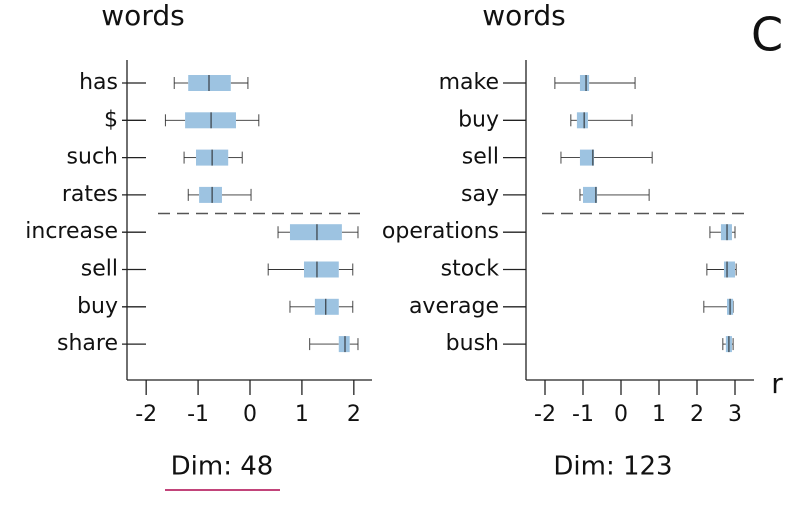  I want to click on y-tick-label: stock, so click(470, 269).